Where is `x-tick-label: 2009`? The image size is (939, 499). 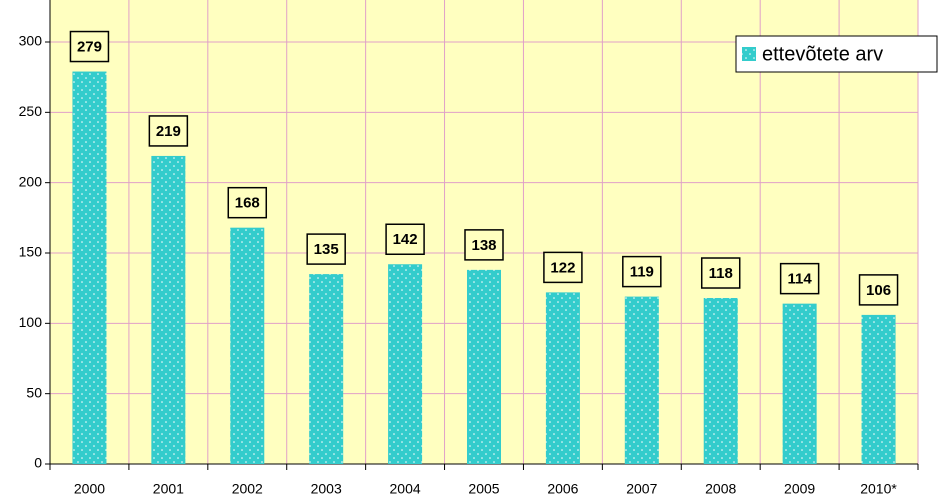
x-tick-label: 2009 is located at coordinates (799, 489).